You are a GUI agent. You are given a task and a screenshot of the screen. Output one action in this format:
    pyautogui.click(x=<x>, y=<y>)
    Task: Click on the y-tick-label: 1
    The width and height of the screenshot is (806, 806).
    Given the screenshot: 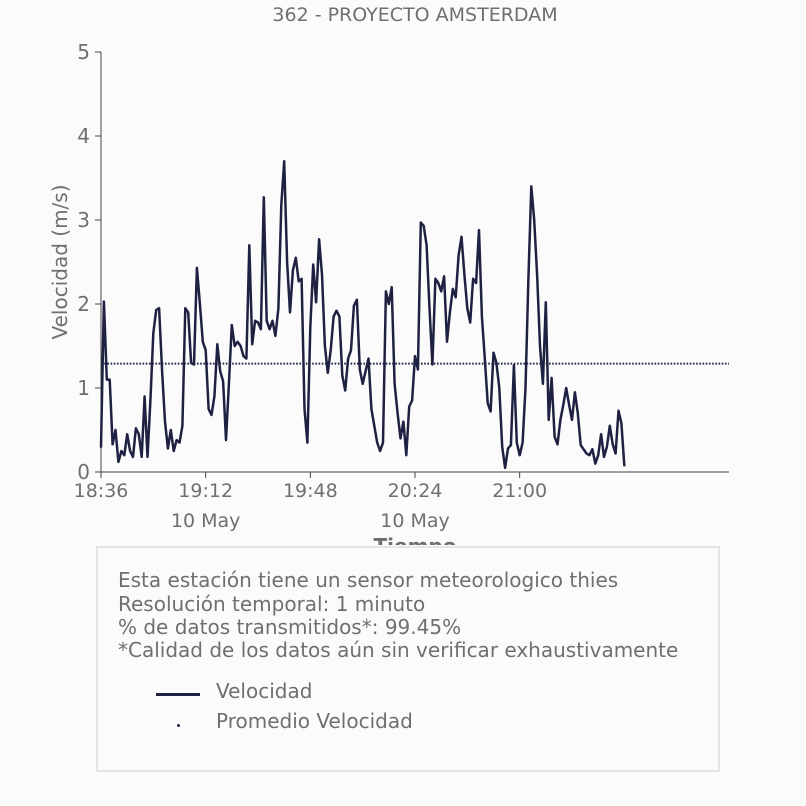 What is the action you would take?
    pyautogui.click(x=83, y=388)
    